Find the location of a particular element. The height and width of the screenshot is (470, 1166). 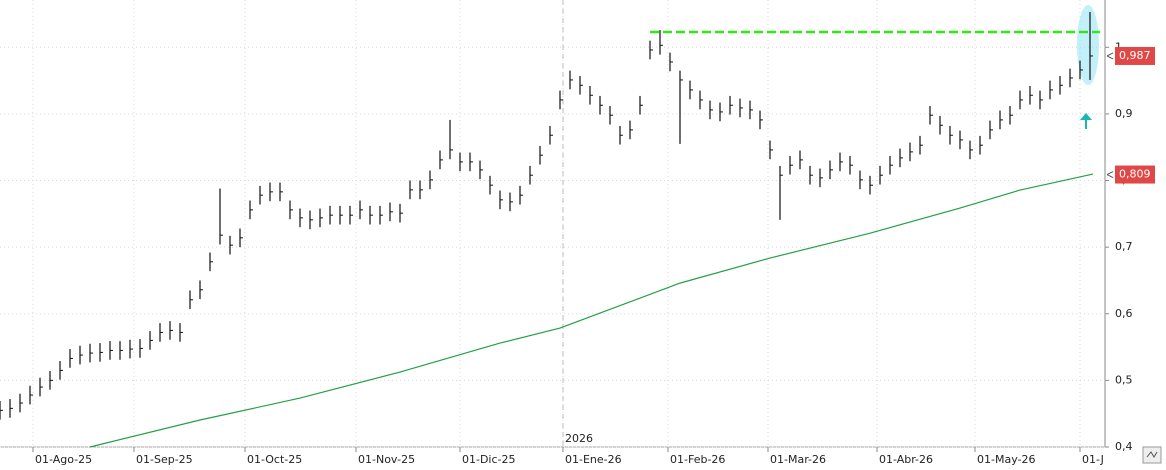

x-tick-label: 01-Mar-26 is located at coordinates (798, 459).